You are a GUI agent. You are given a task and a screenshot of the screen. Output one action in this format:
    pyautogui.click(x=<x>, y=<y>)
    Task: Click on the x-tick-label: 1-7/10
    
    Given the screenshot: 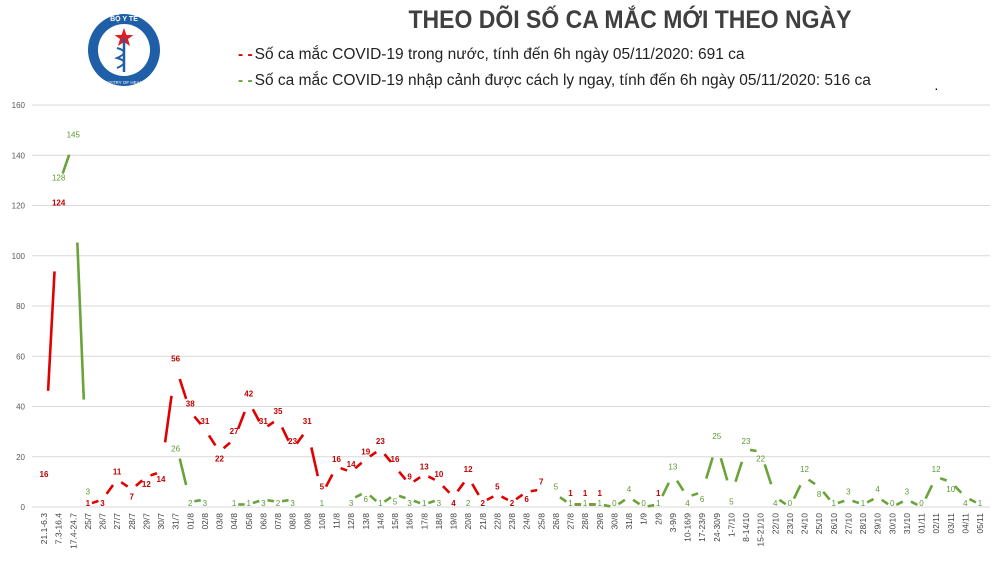 What is the action you would take?
    pyautogui.click(x=731, y=525)
    